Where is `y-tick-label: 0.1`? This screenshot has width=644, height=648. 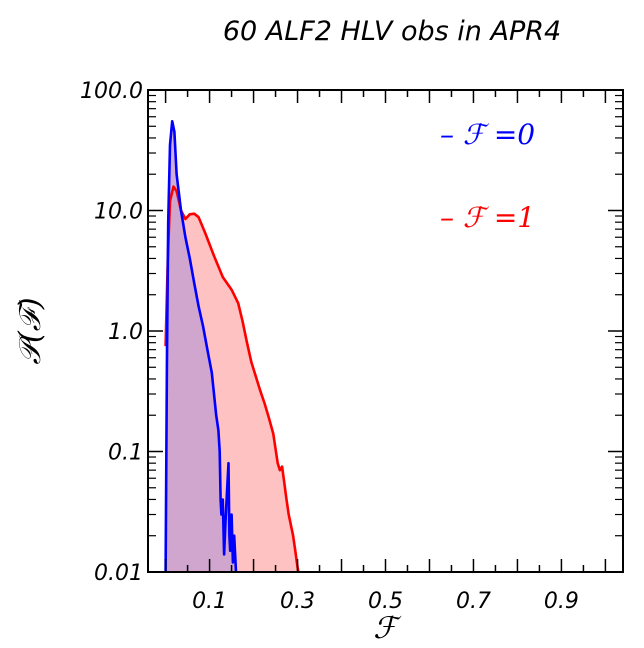 y-tick-label: 0.1 is located at coordinates (125, 453).